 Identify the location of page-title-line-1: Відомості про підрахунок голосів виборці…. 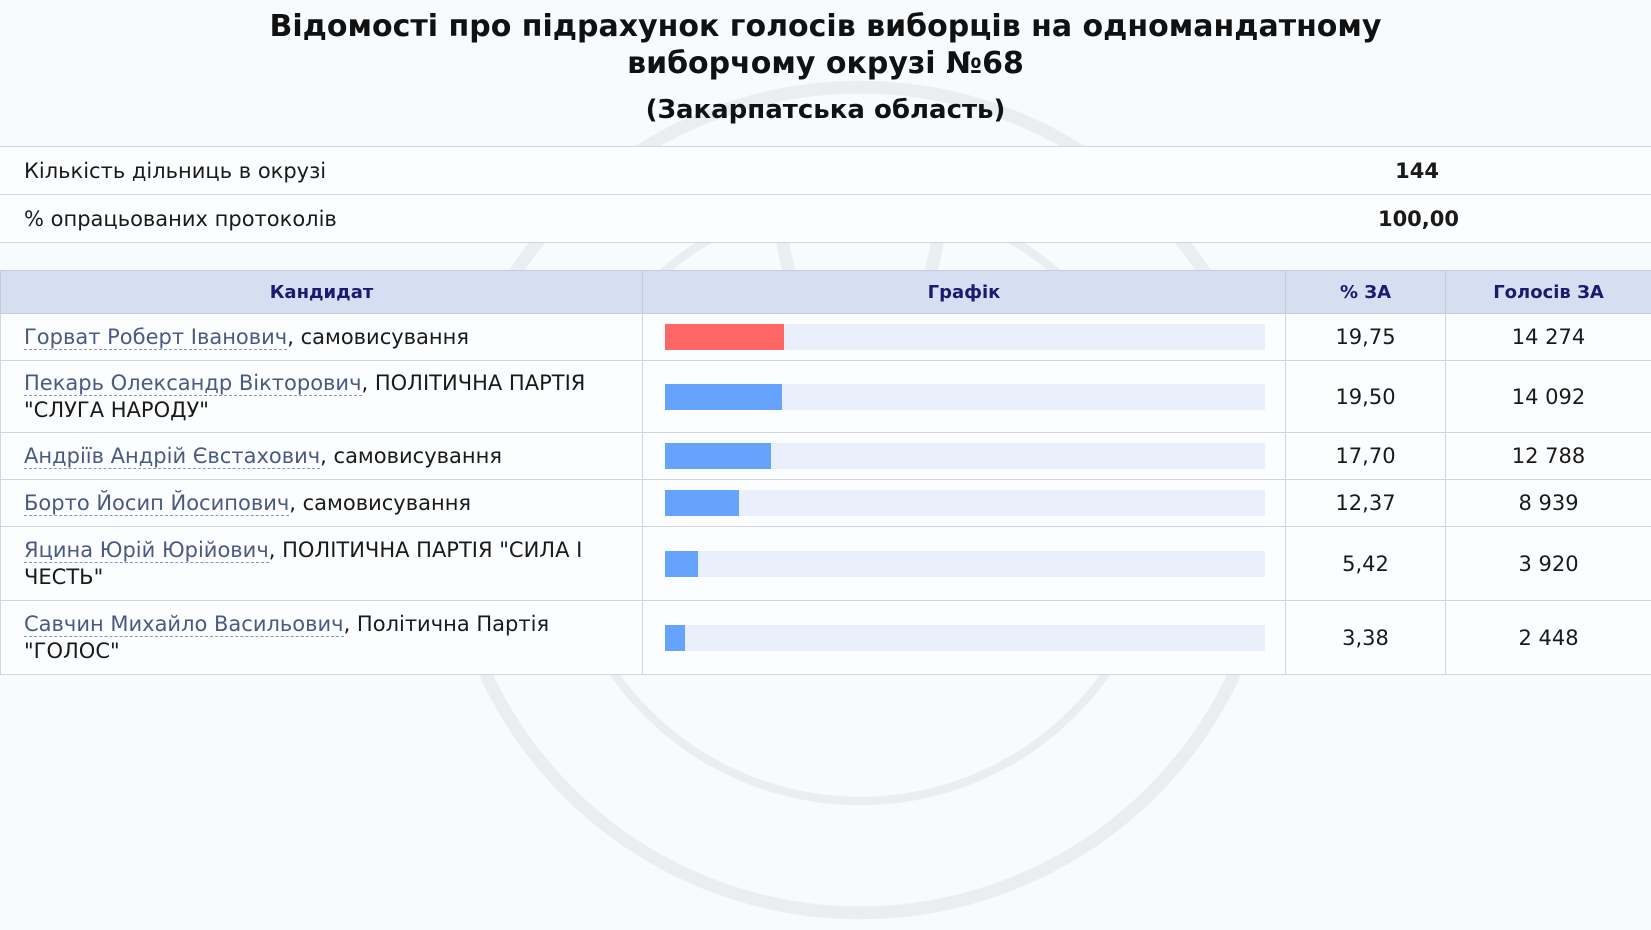
(825, 26).